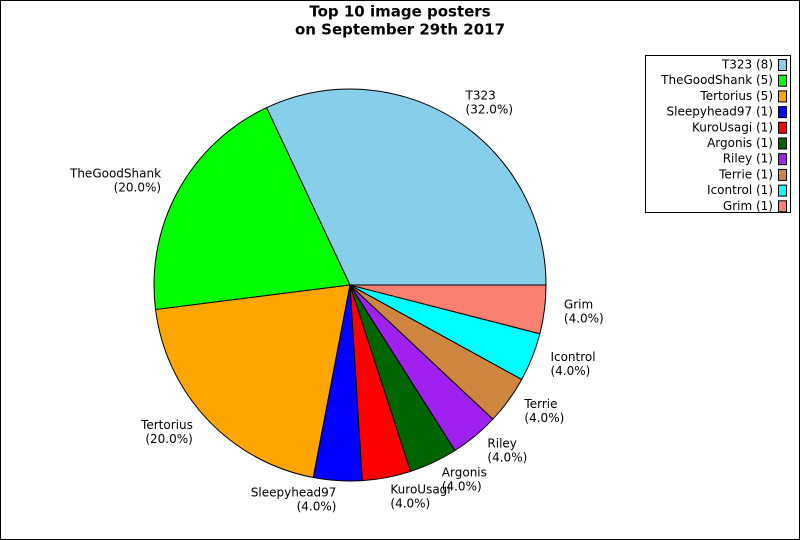 This screenshot has height=540, width=800. What do you see at coordinates (740, 143) in the screenshot?
I see `legend-label: Argonis (1)` at bounding box center [740, 143].